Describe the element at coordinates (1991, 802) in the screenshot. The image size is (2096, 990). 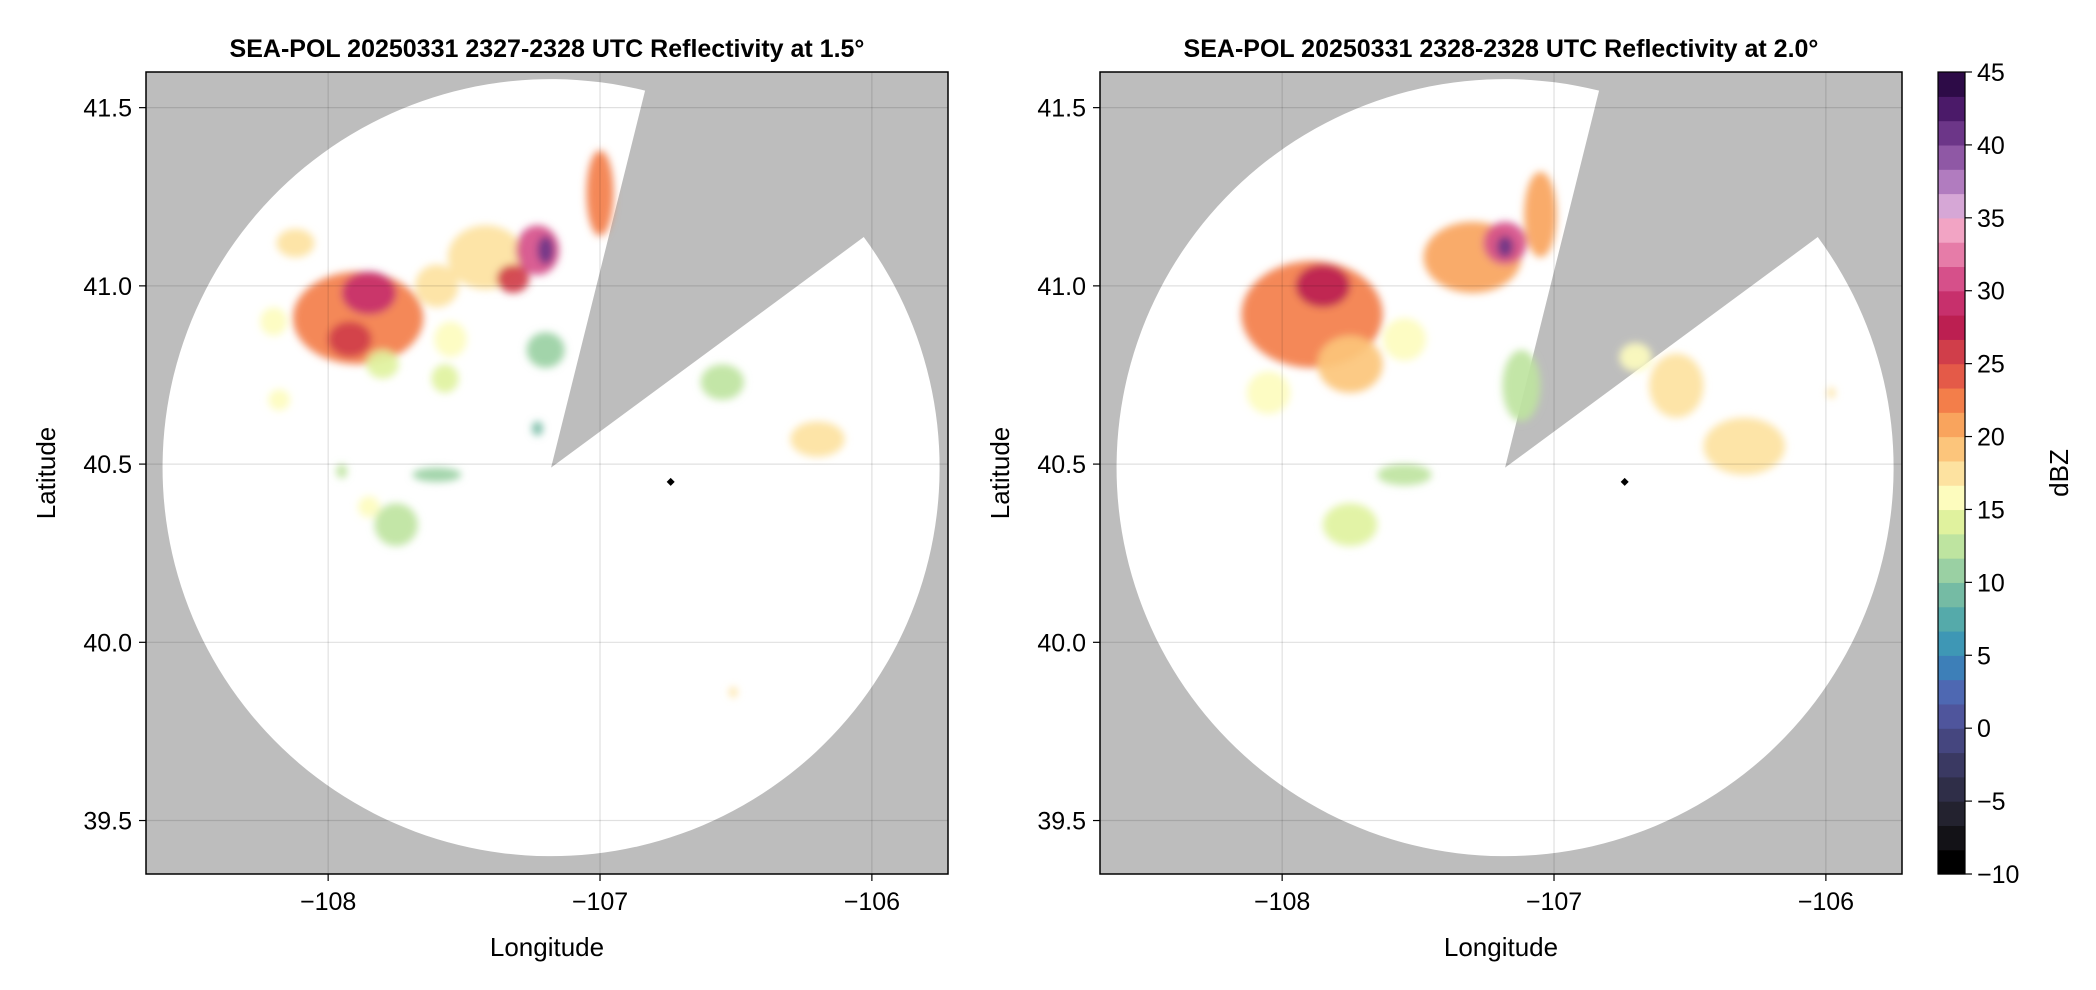
I see `colorbar-tick-label: −5` at that location.